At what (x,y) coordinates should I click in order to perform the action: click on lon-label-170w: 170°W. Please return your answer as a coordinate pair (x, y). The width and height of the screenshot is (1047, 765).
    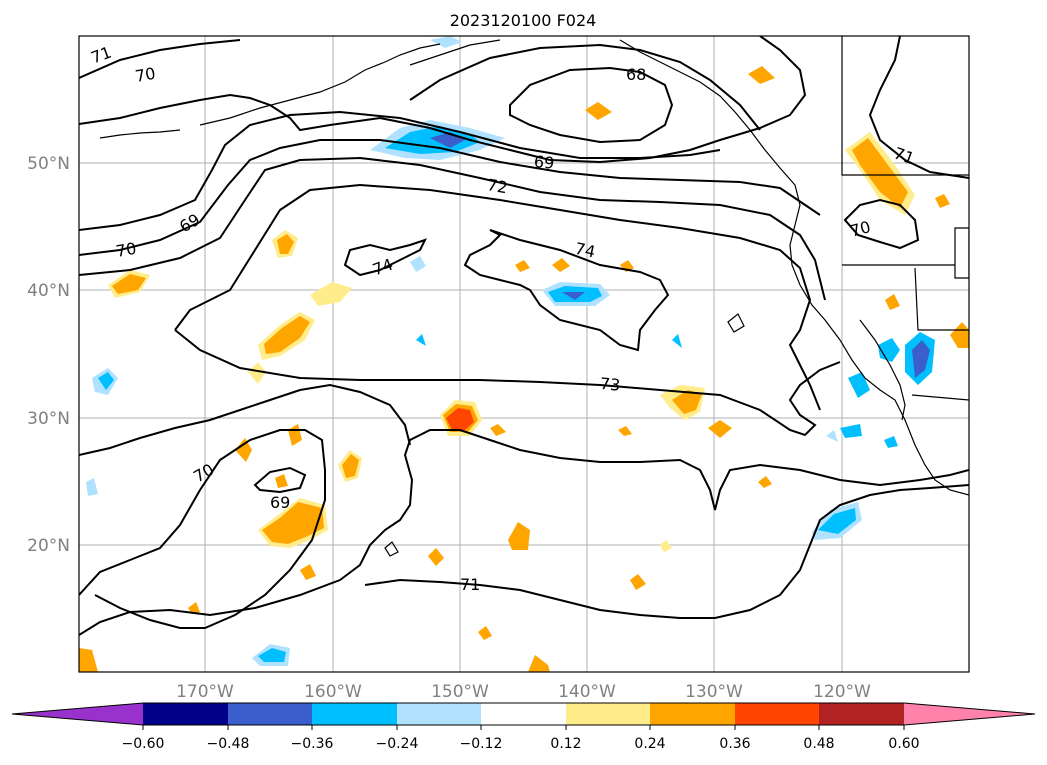
    Looking at the image, I should click on (205, 692).